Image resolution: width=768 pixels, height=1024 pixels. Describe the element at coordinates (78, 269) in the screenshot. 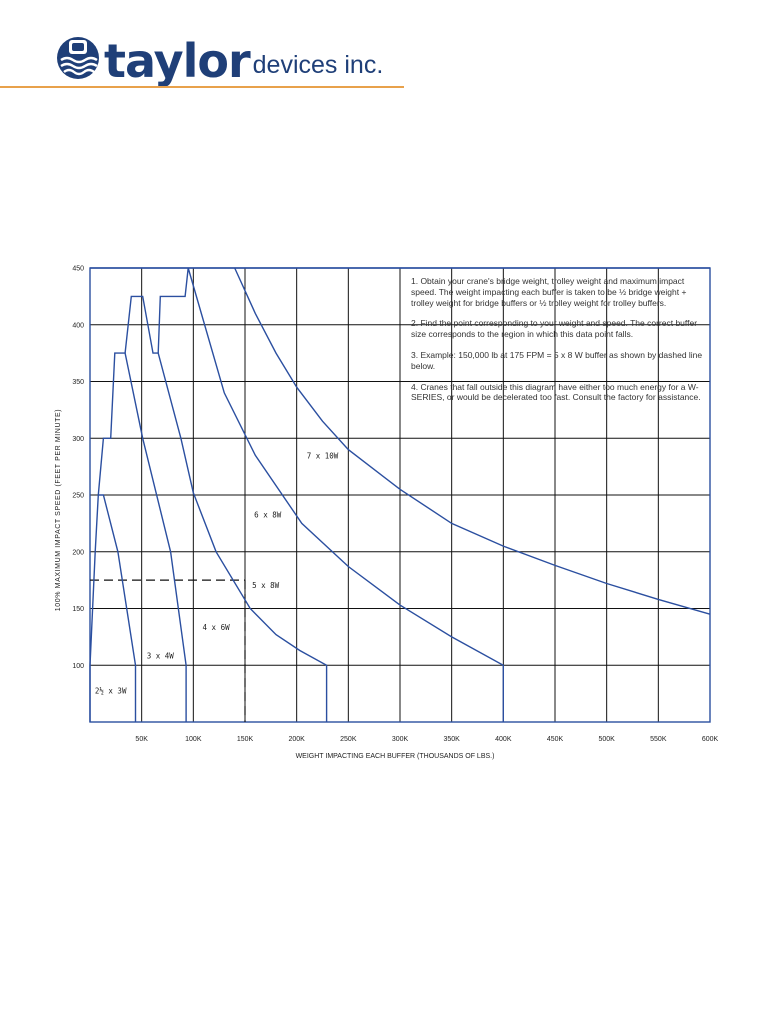

I see `y-tick-label: 450` at that location.